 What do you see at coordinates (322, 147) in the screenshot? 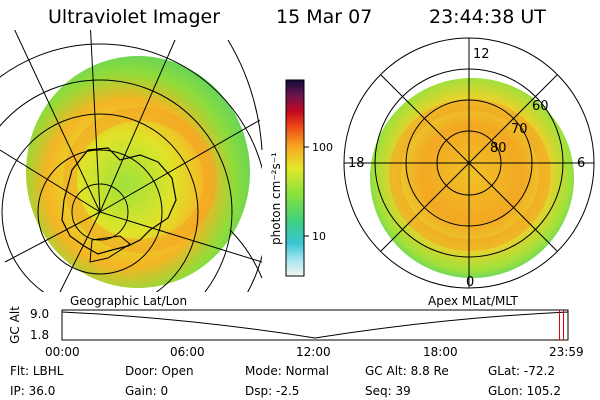
I see `colorbar-tick-100: 100` at bounding box center [322, 147].